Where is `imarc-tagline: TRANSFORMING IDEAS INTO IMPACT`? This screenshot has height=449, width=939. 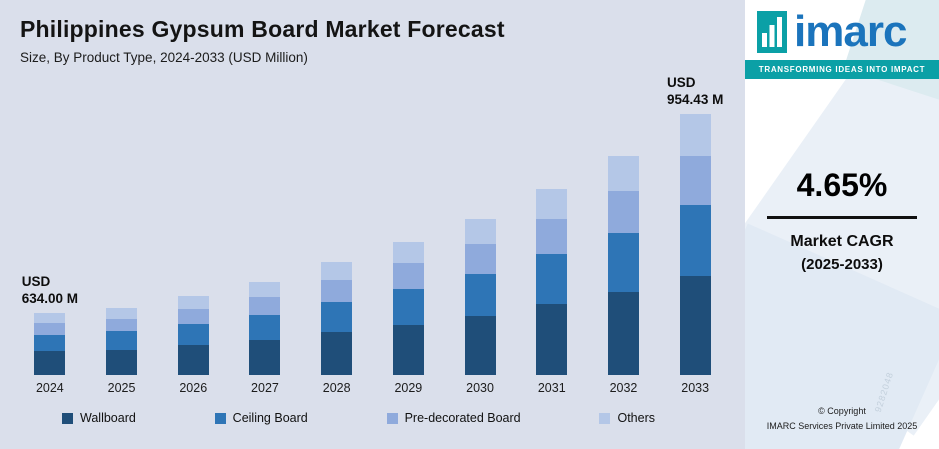
imarc-tagline: TRANSFORMING IDEAS INTO IMPACT is located at coordinates (842, 69).